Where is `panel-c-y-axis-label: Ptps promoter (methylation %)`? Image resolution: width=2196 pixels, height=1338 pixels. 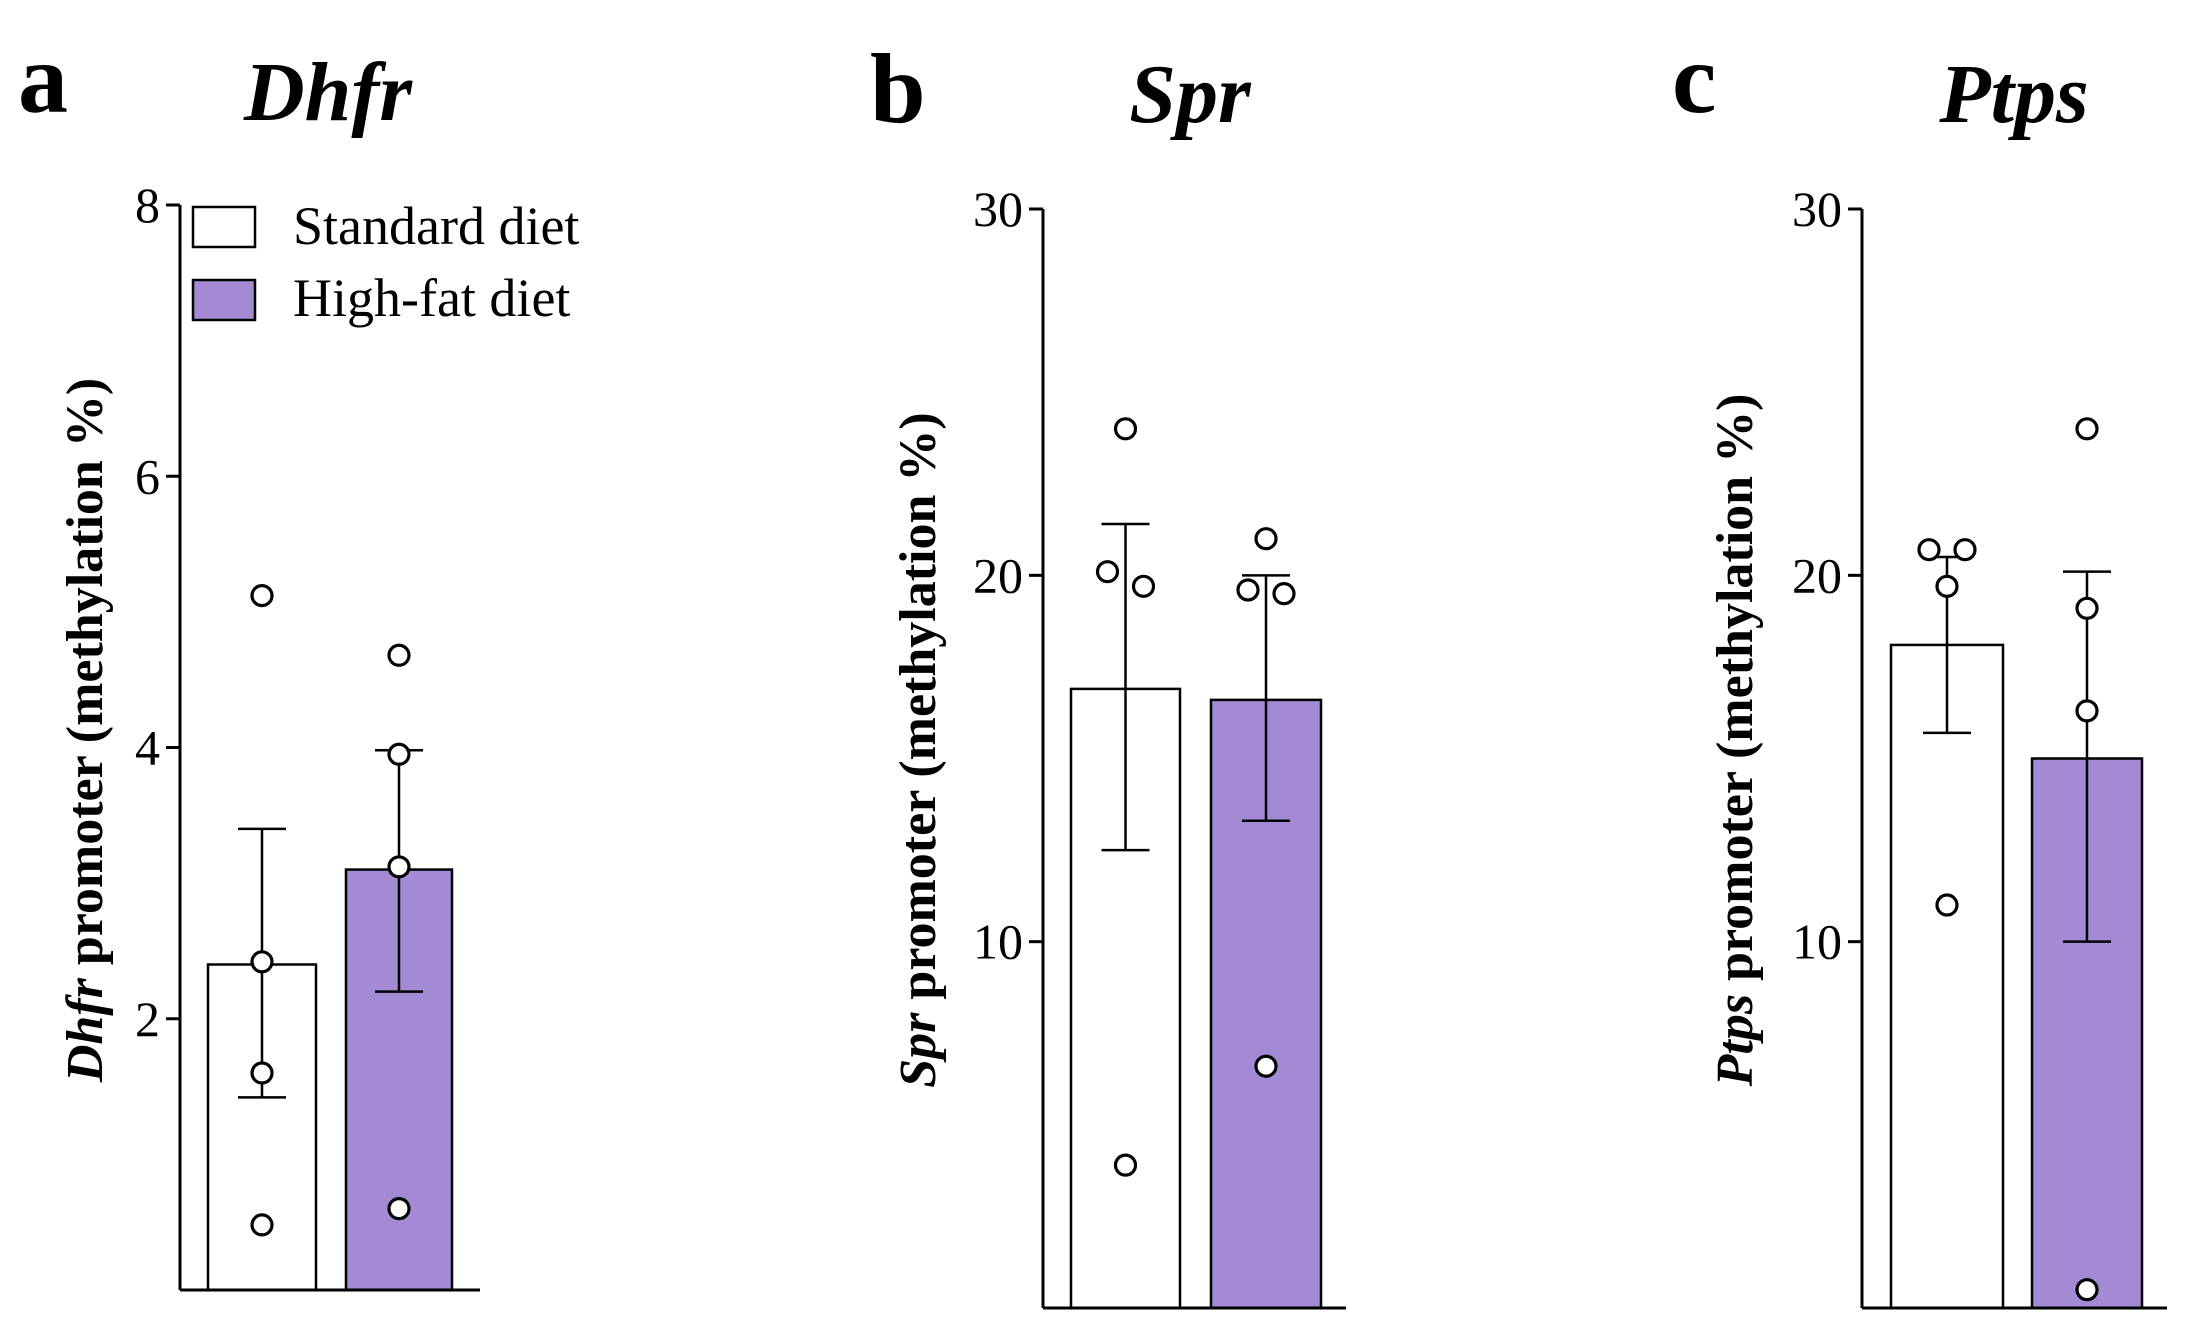 panel-c-y-axis-label: Ptps promoter (methylation %) is located at coordinates (1735, 741).